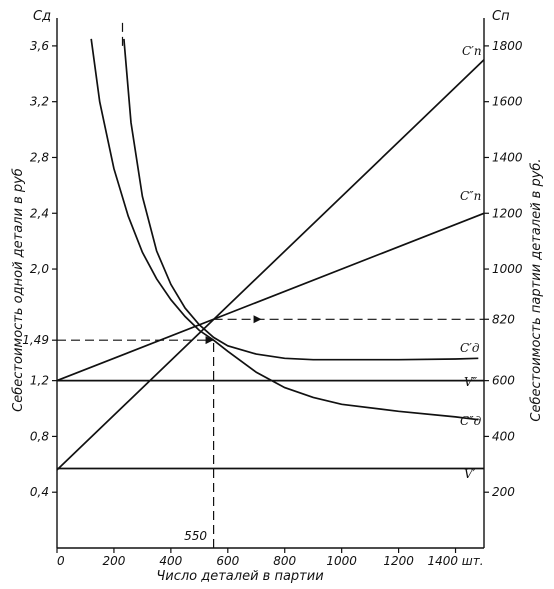 The width and height of the screenshot is (554, 589). Describe the element at coordinates (39, 102) in the screenshot. I see `left-tick-label: 3,2` at that location.